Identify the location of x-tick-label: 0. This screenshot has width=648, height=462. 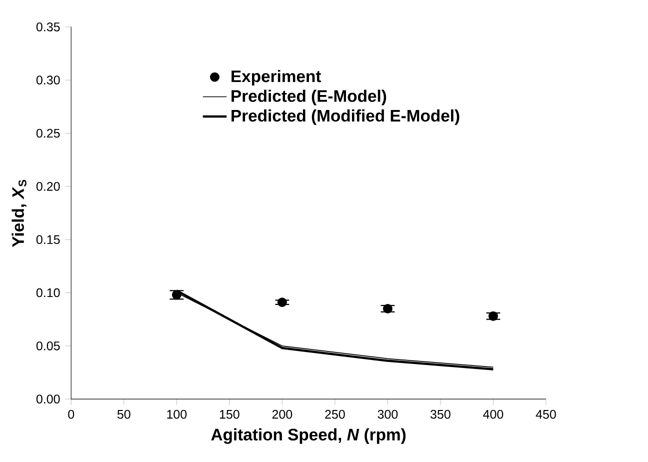
(71, 414).